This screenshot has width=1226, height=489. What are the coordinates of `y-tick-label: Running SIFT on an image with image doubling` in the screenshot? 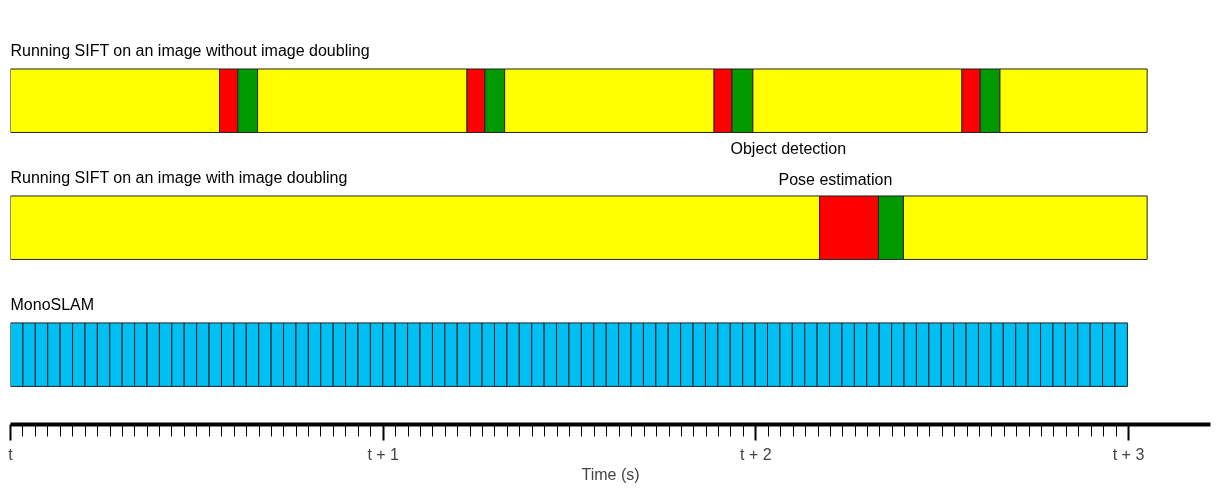 It's located at (179, 177).